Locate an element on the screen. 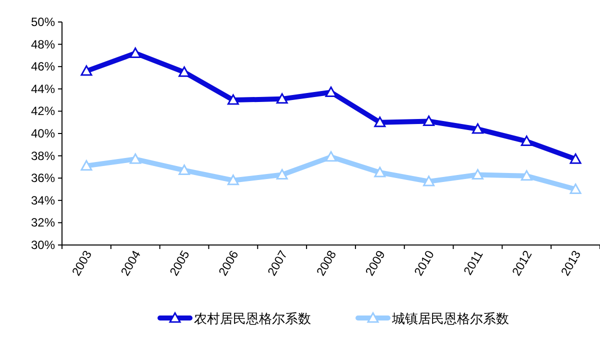 The image size is (600, 338). y-tick-label: 32% is located at coordinates (43, 223).